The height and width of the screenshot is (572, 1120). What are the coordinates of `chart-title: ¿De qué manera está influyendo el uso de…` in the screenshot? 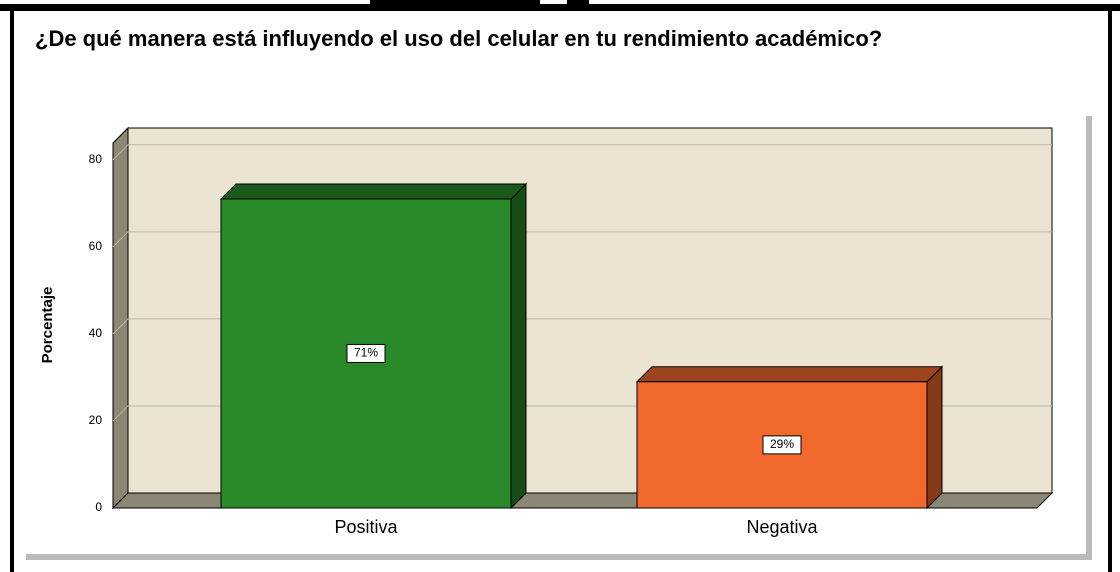 It's located at (459, 38).